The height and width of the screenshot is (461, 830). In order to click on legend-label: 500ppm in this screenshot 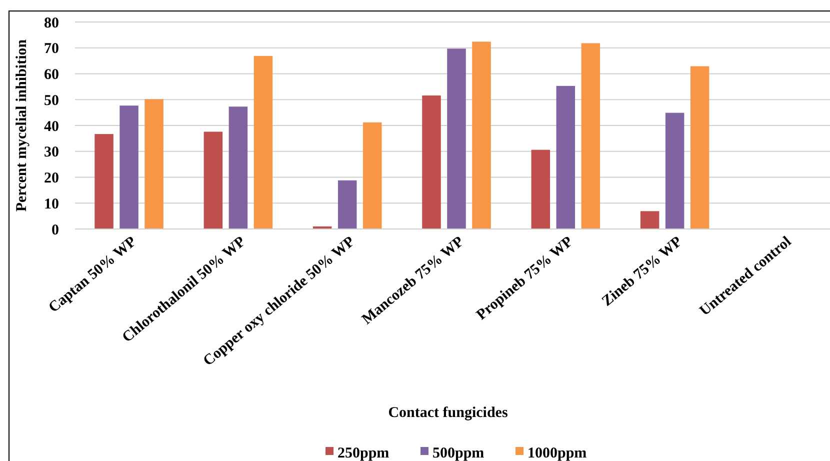, I will do `click(458, 453)`.